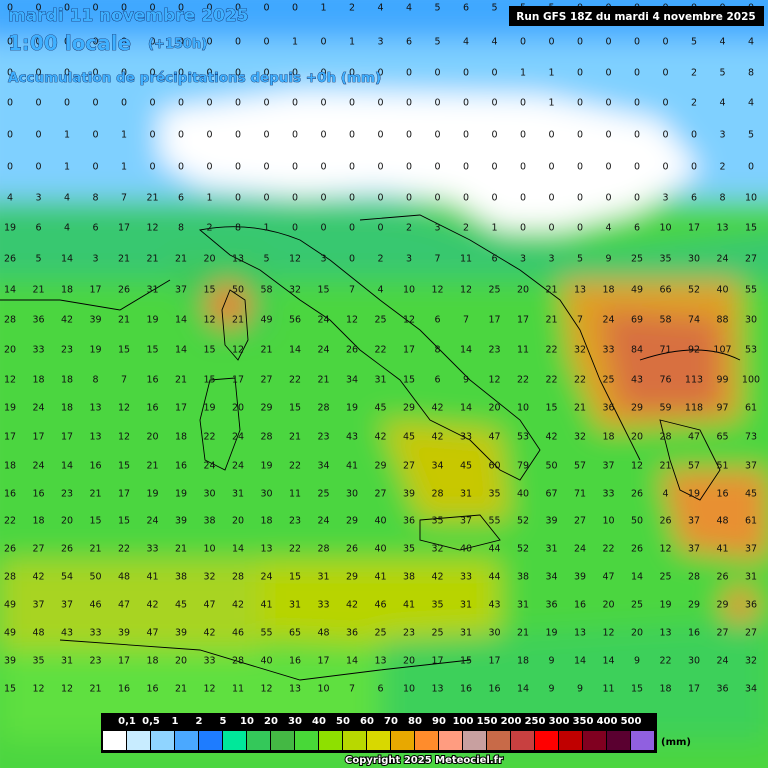  What do you see at coordinates (209, 521) in the screenshot?
I see `grid-value: 38` at bounding box center [209, 521].